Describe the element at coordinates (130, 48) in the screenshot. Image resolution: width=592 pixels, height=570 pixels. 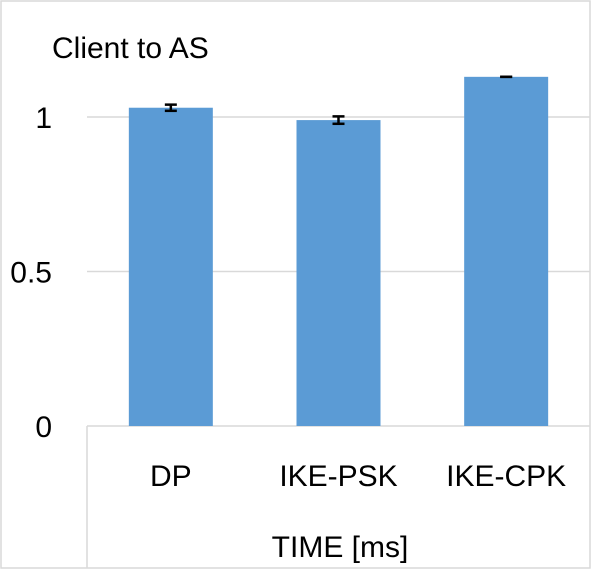
I see `chart-title: Client to AS` at that location.